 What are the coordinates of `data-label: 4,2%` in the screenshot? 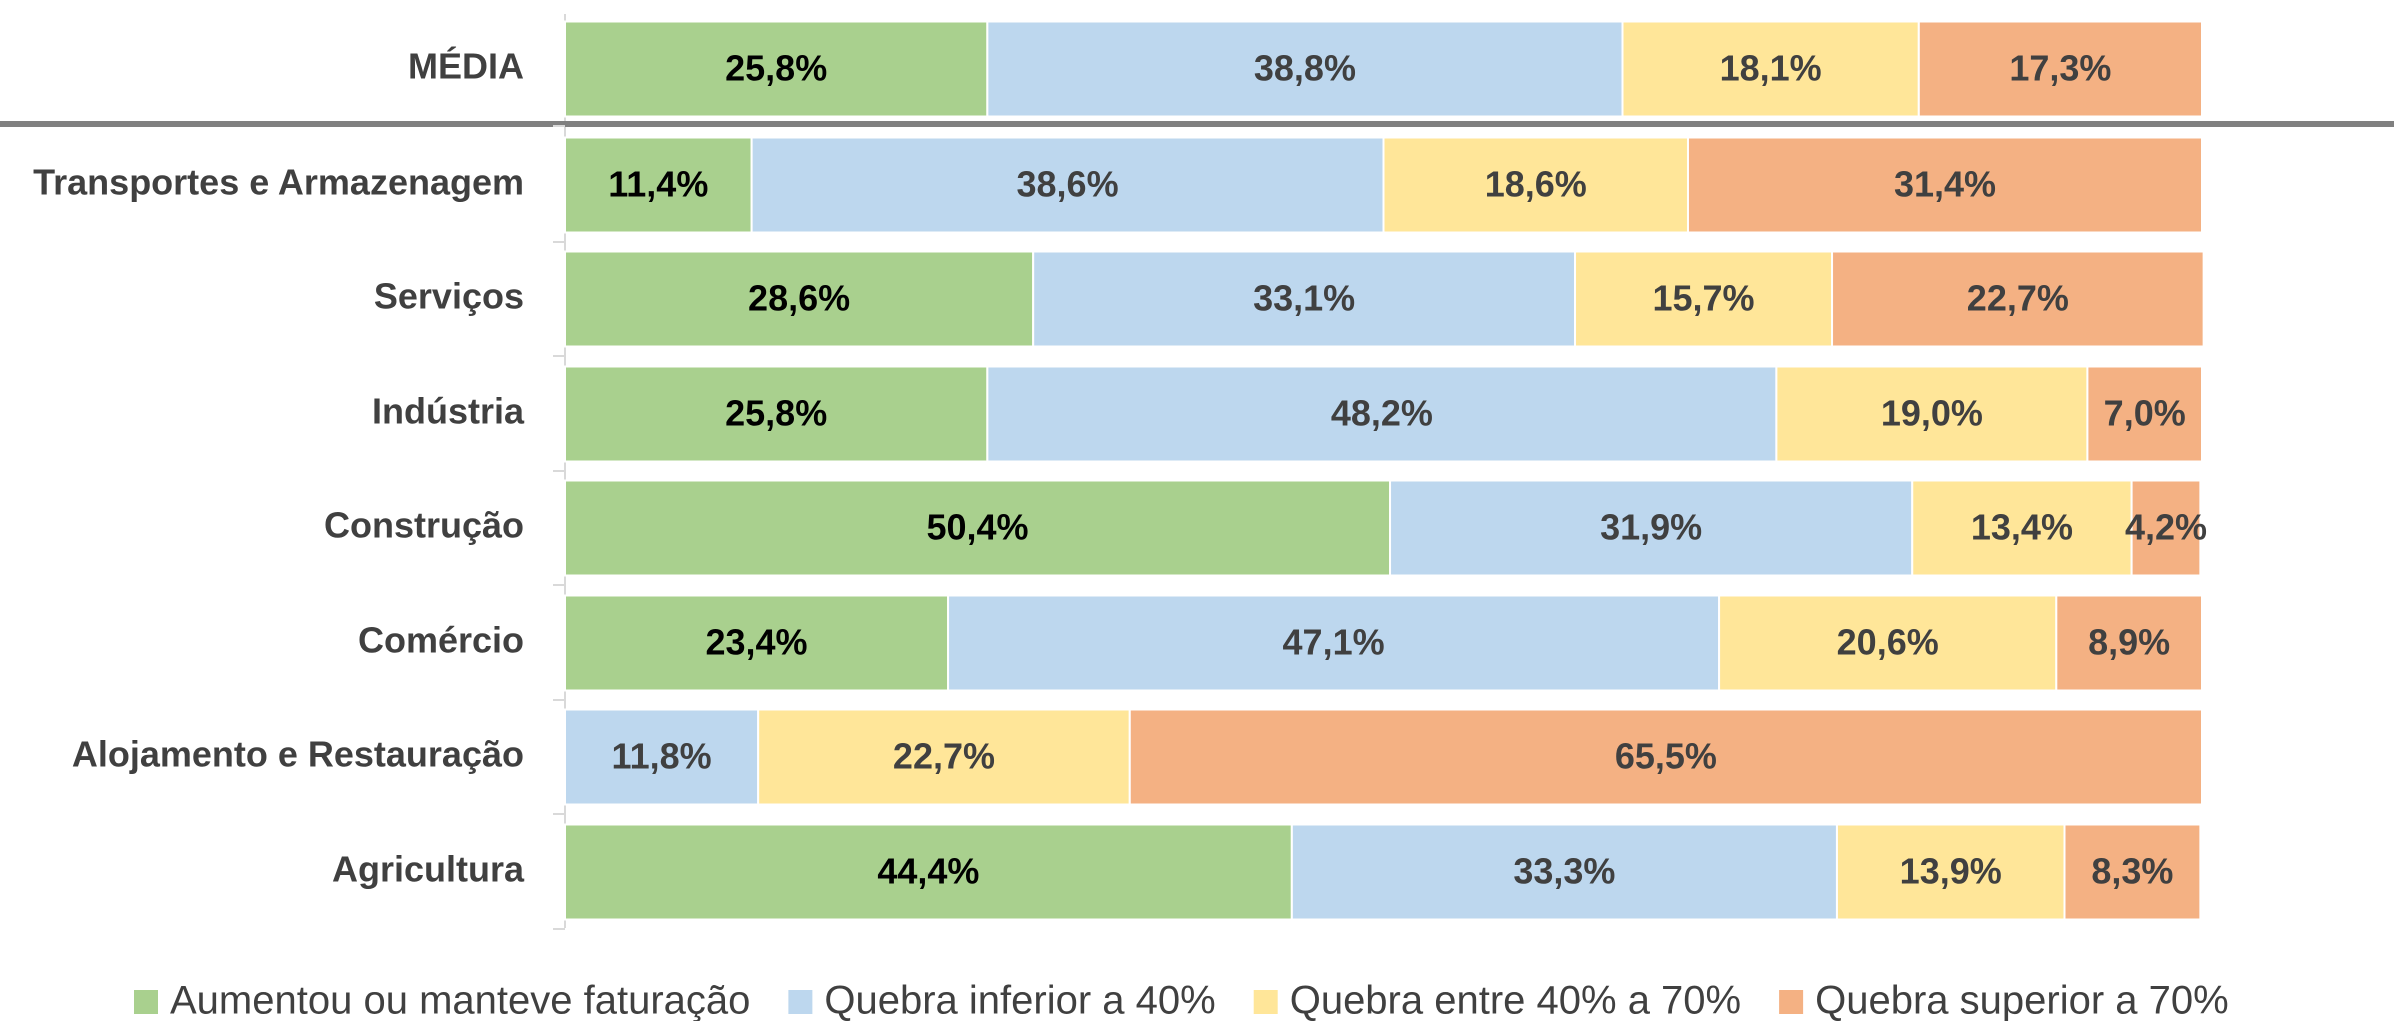 It's located at (2166, 527).